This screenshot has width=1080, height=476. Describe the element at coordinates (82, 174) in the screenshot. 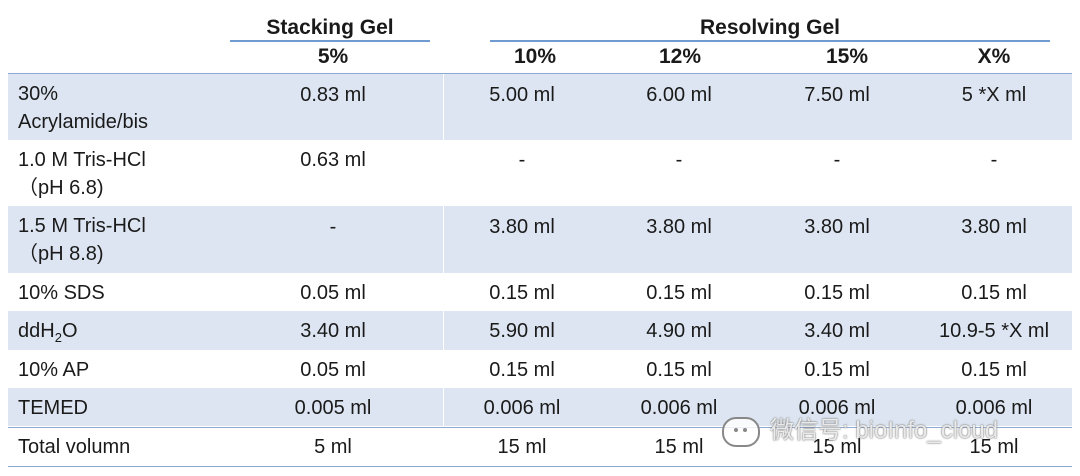

I see `row-label-tris68: 1.0 M Tris-HCl （pH 6.8)` at that location.